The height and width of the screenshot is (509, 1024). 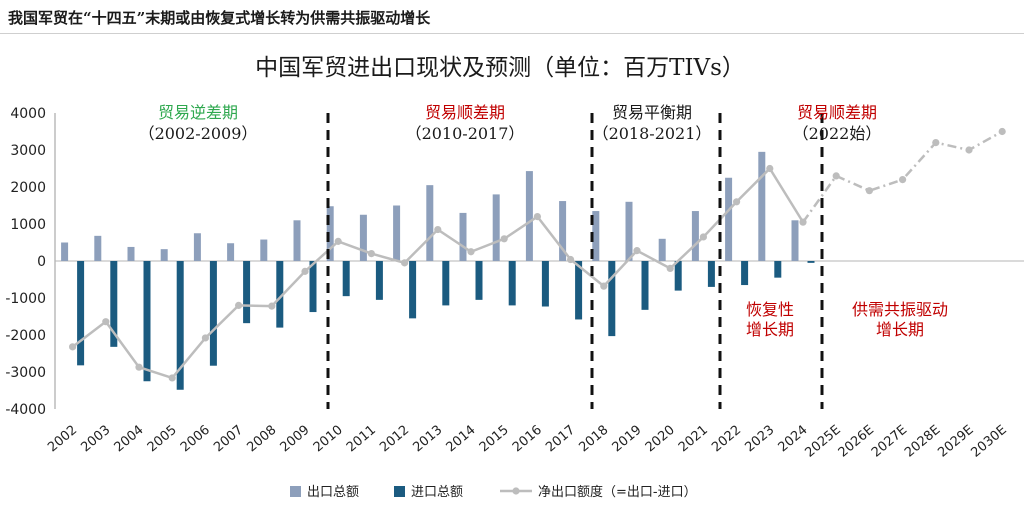 What do you see at coordinates (560, 439) in the screenshot?
I see `x-tick-label: 2017` at bounding box center [560, 439].